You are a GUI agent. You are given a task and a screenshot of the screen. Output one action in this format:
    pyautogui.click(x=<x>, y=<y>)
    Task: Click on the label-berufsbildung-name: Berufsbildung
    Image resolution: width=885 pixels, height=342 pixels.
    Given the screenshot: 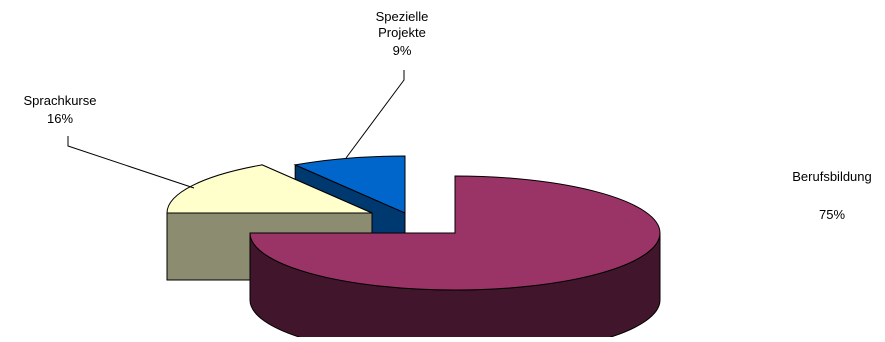 What is the action you would take?
    pyautogui.click(x=832, y=176)
    